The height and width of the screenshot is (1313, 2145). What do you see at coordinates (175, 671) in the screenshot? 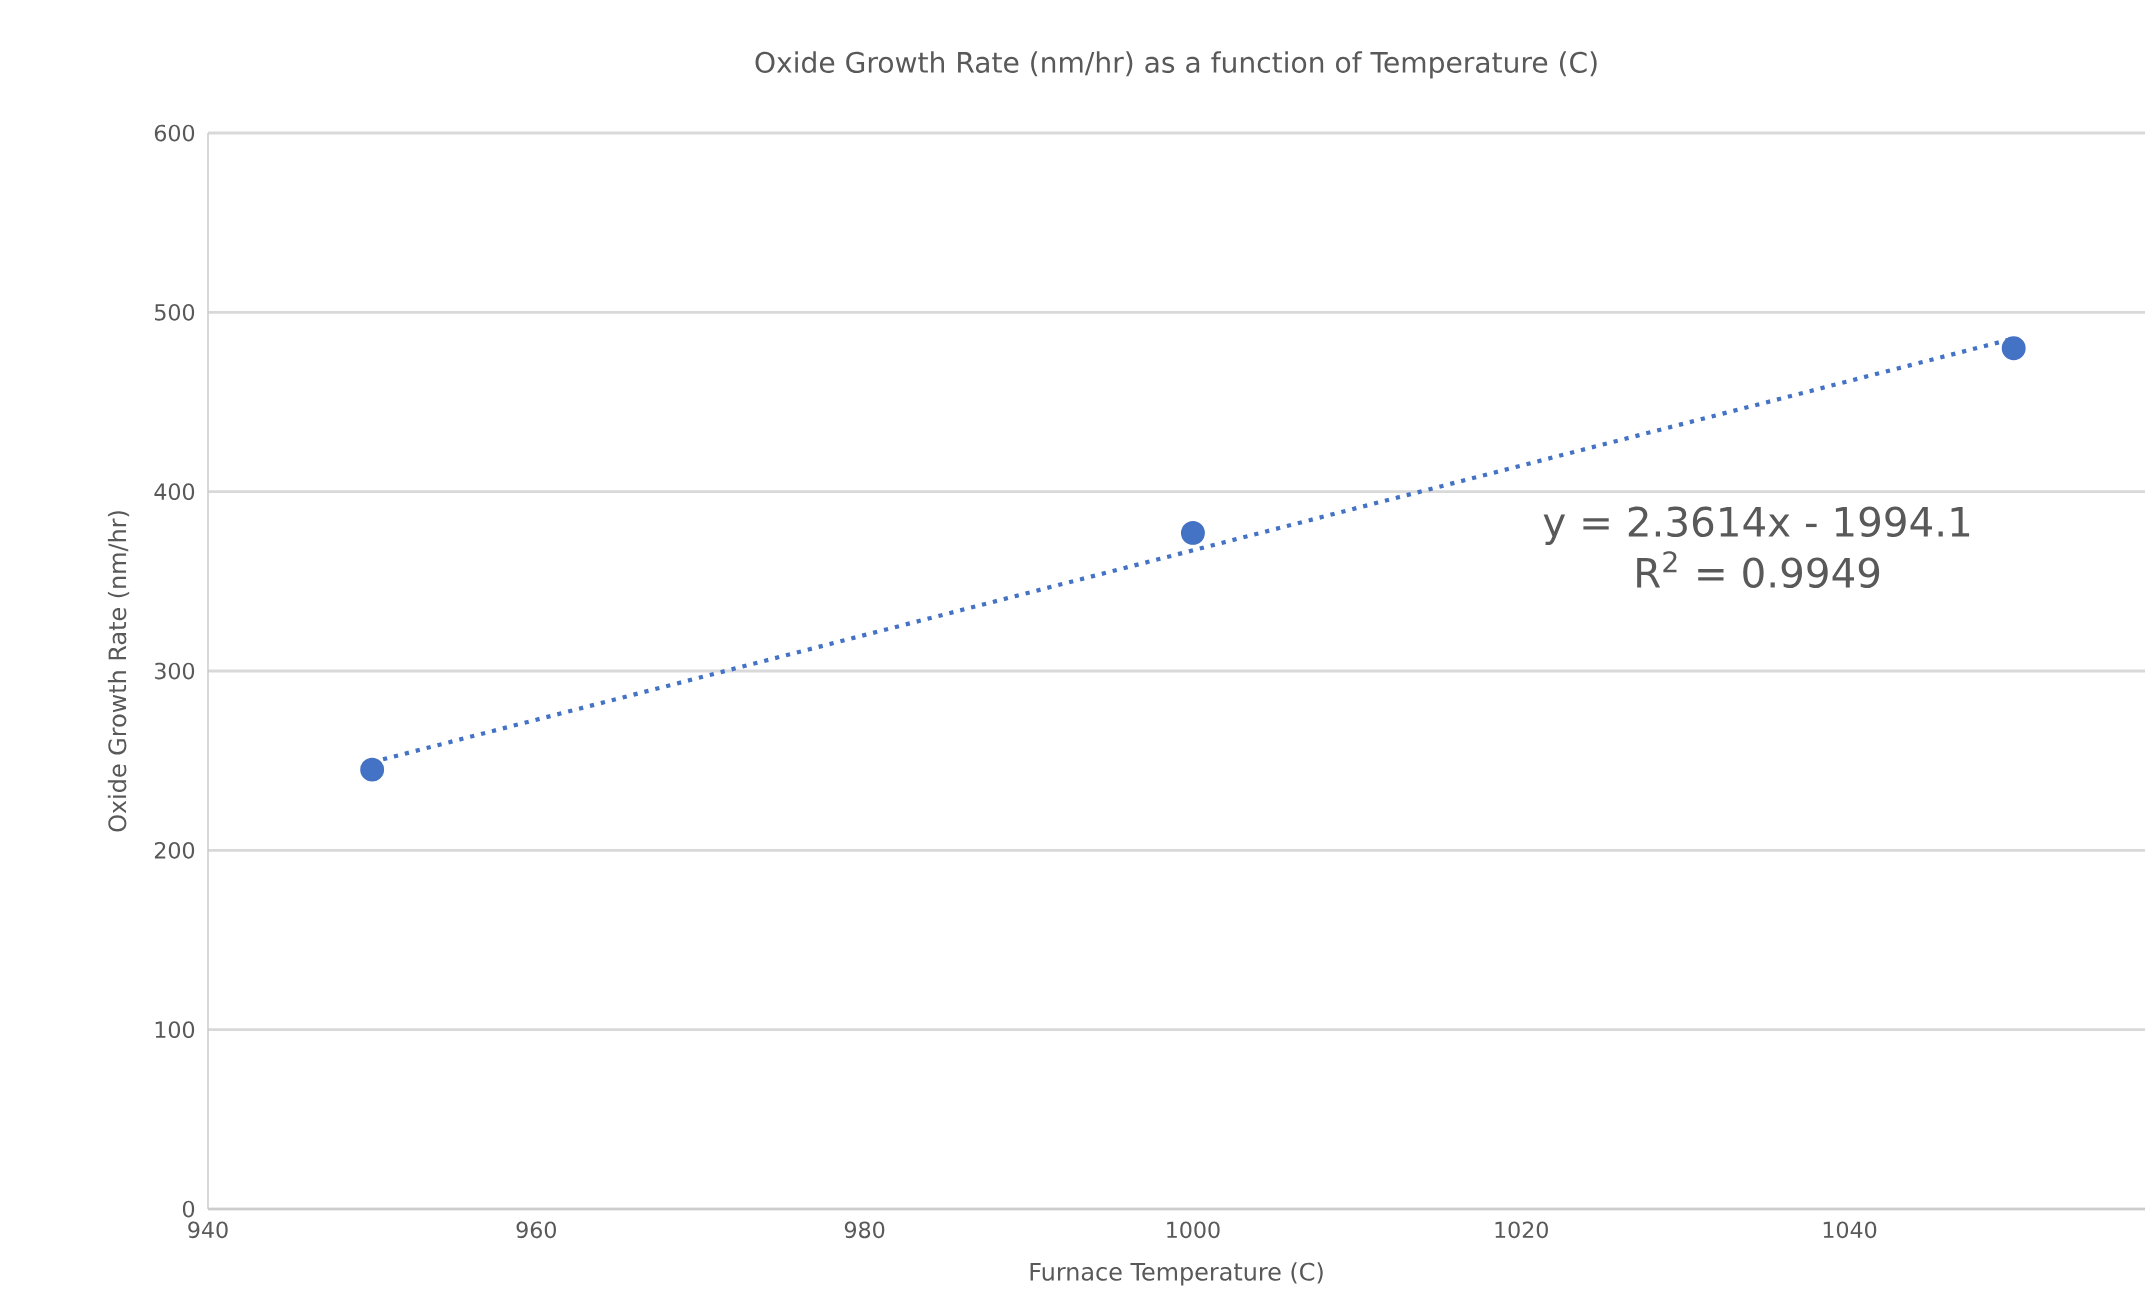
I see `y-tick-label: 300` at bounding box center [175, 671].